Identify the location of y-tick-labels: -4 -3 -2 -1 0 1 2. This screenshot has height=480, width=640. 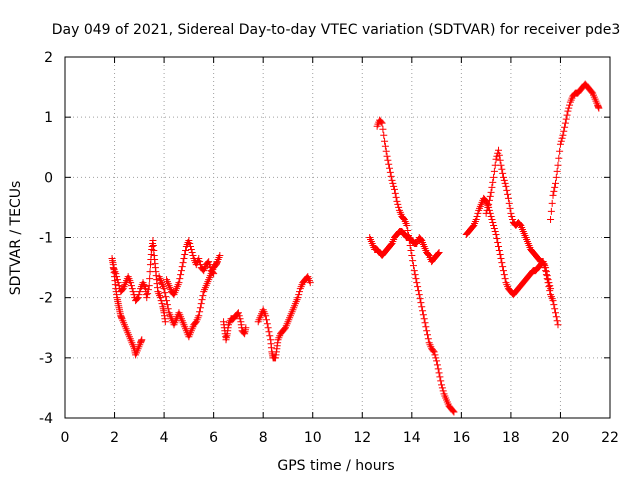
(46, 238).